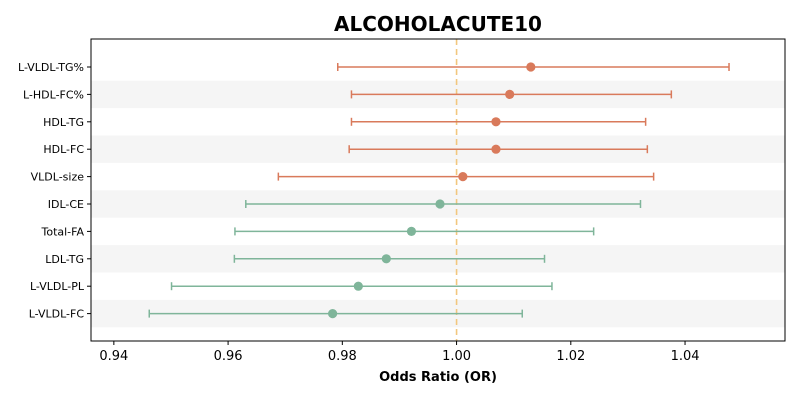 This screenshot has width=800, height=400. I want to click on y-tick-label: HDL-TG, so click(63, 122).